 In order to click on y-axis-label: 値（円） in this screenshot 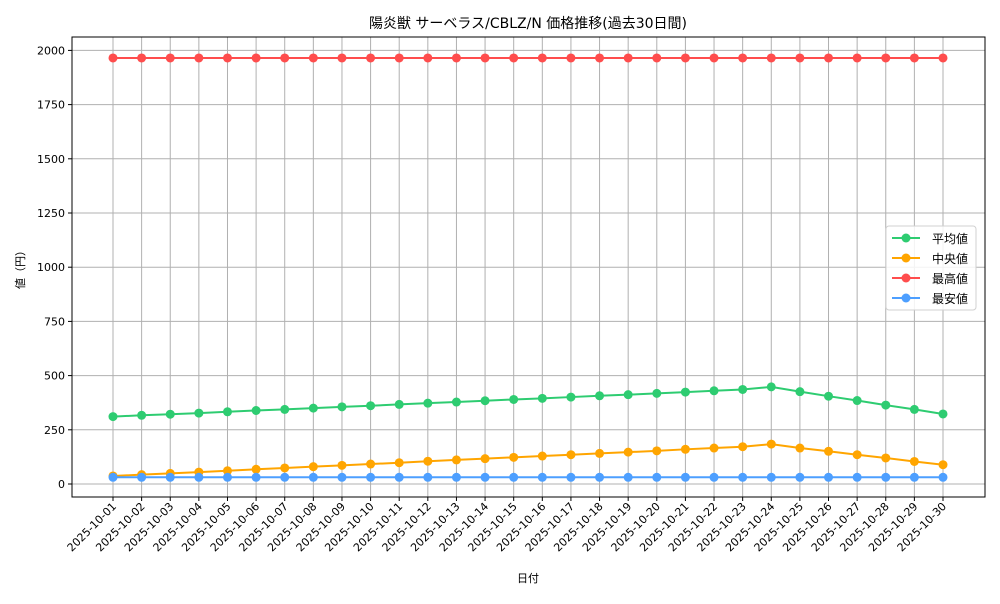, I will do `click(20, 267)`.